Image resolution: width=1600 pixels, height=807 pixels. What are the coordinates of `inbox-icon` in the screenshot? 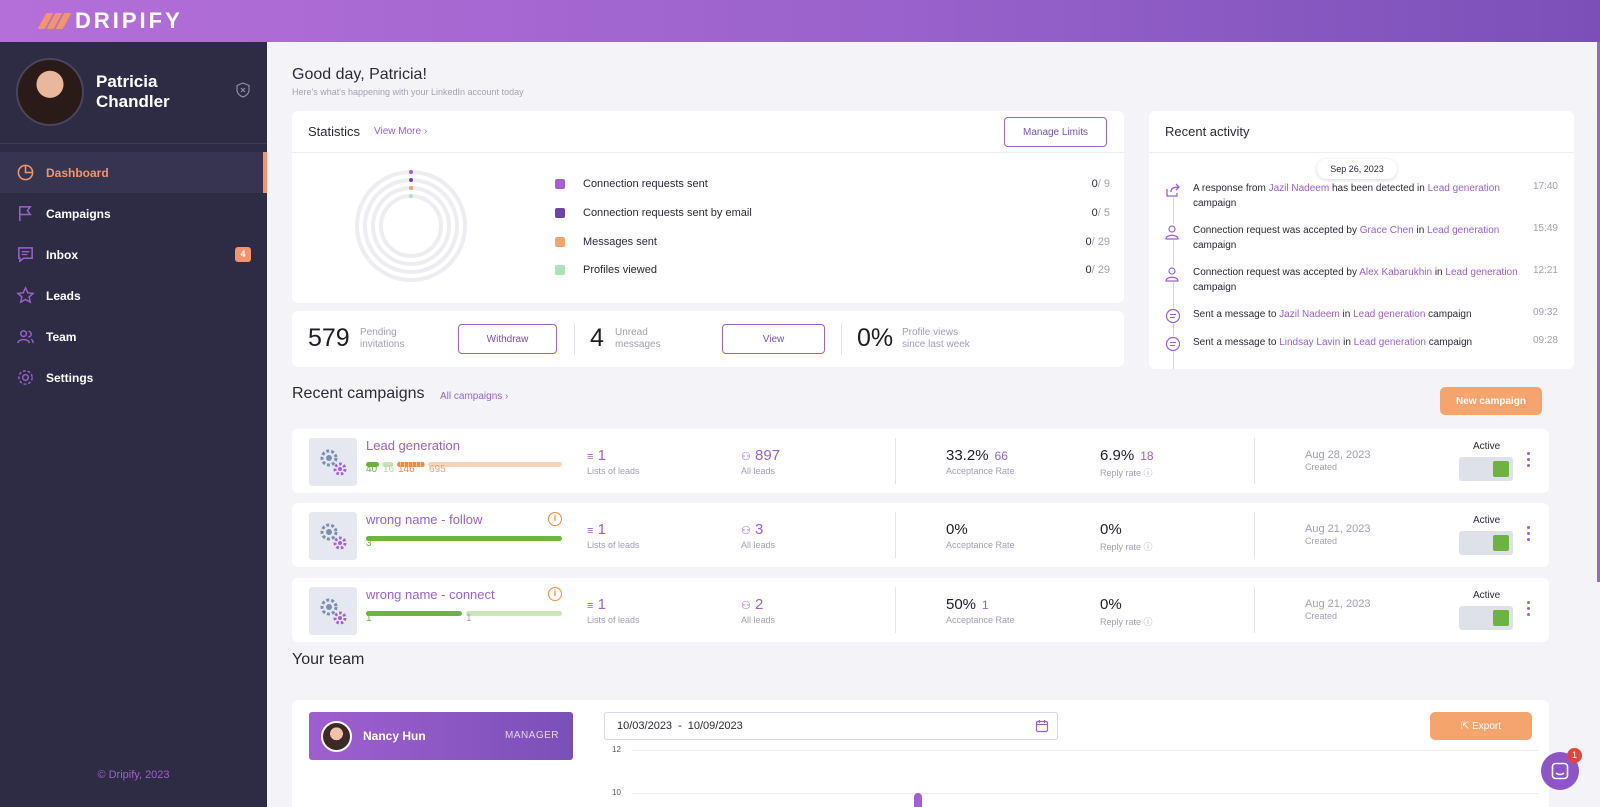 It's located at (25, 255).